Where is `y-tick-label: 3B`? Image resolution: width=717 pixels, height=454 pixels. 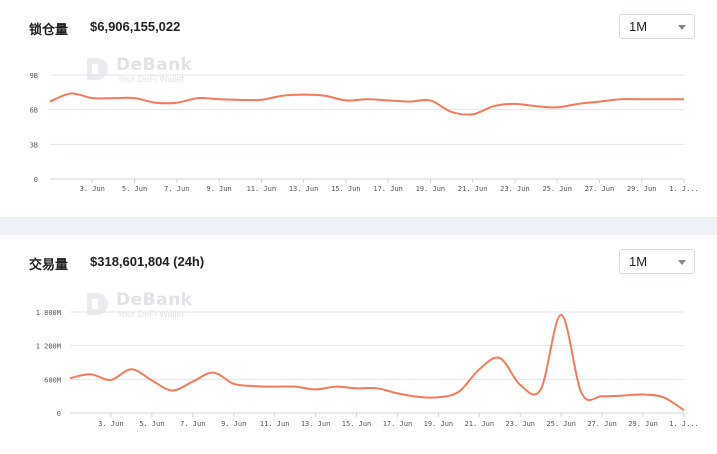 y-tick-label: 3B is located at coordinates (34, 145).